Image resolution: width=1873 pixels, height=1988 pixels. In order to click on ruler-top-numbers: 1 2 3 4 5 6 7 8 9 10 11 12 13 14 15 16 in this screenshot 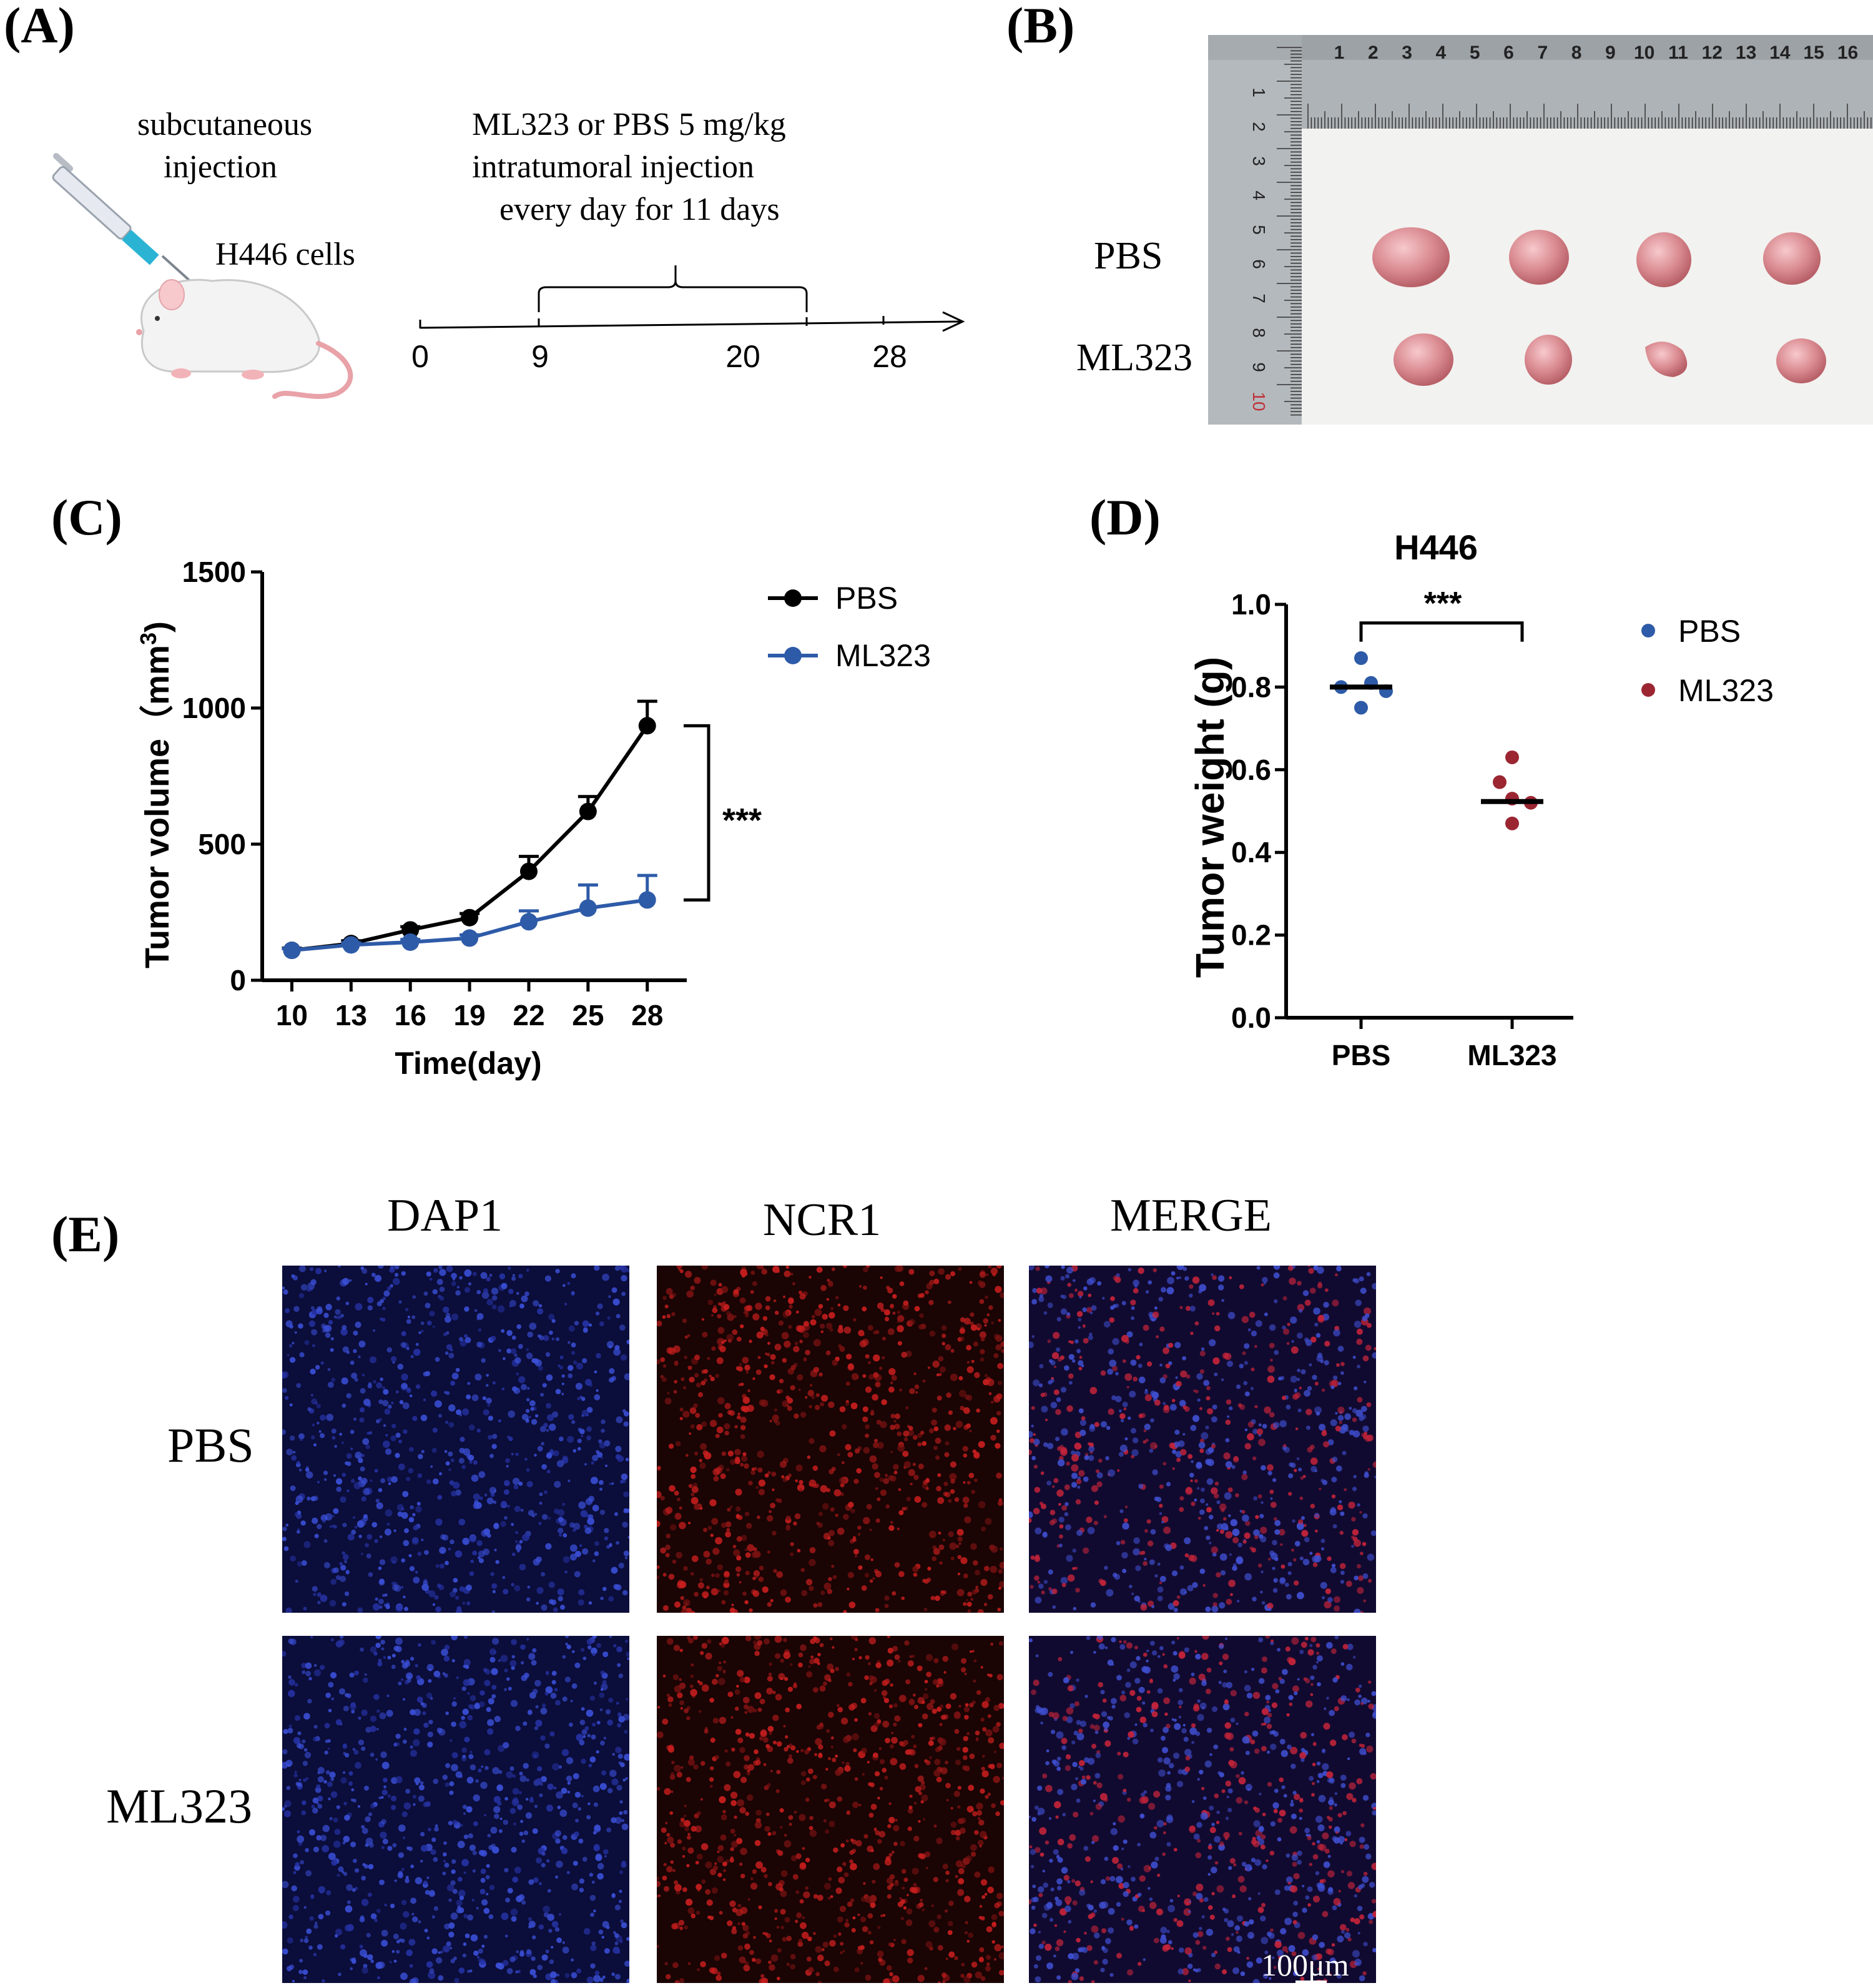, I will do `click(1596, 52)`.